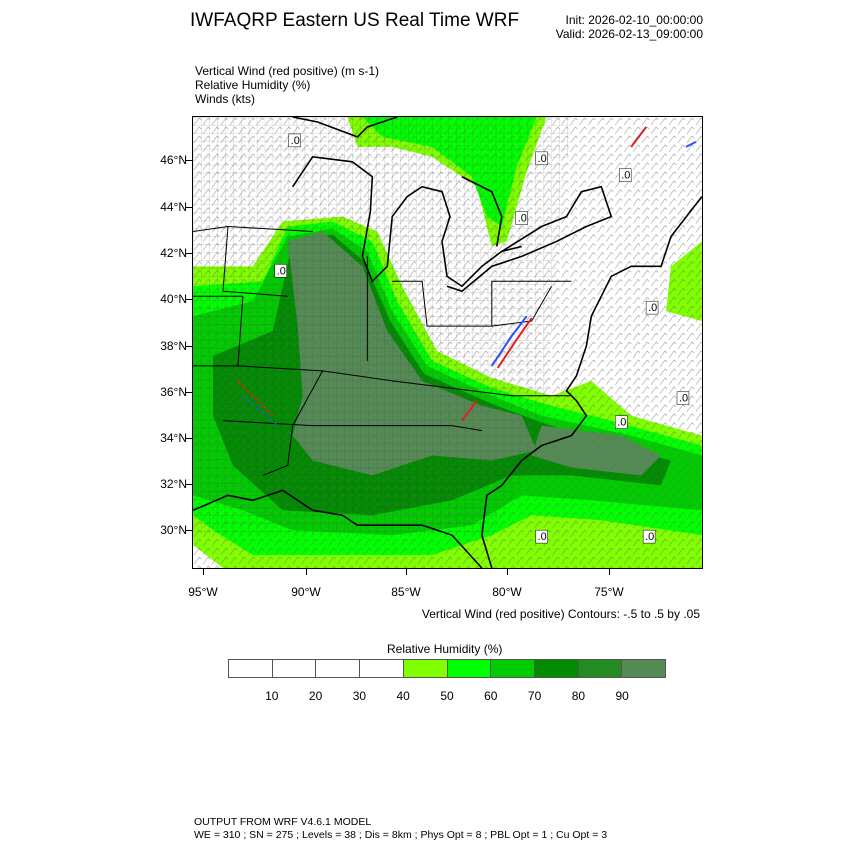  I want to click on lon-label: 95°W, so click(203, 592).